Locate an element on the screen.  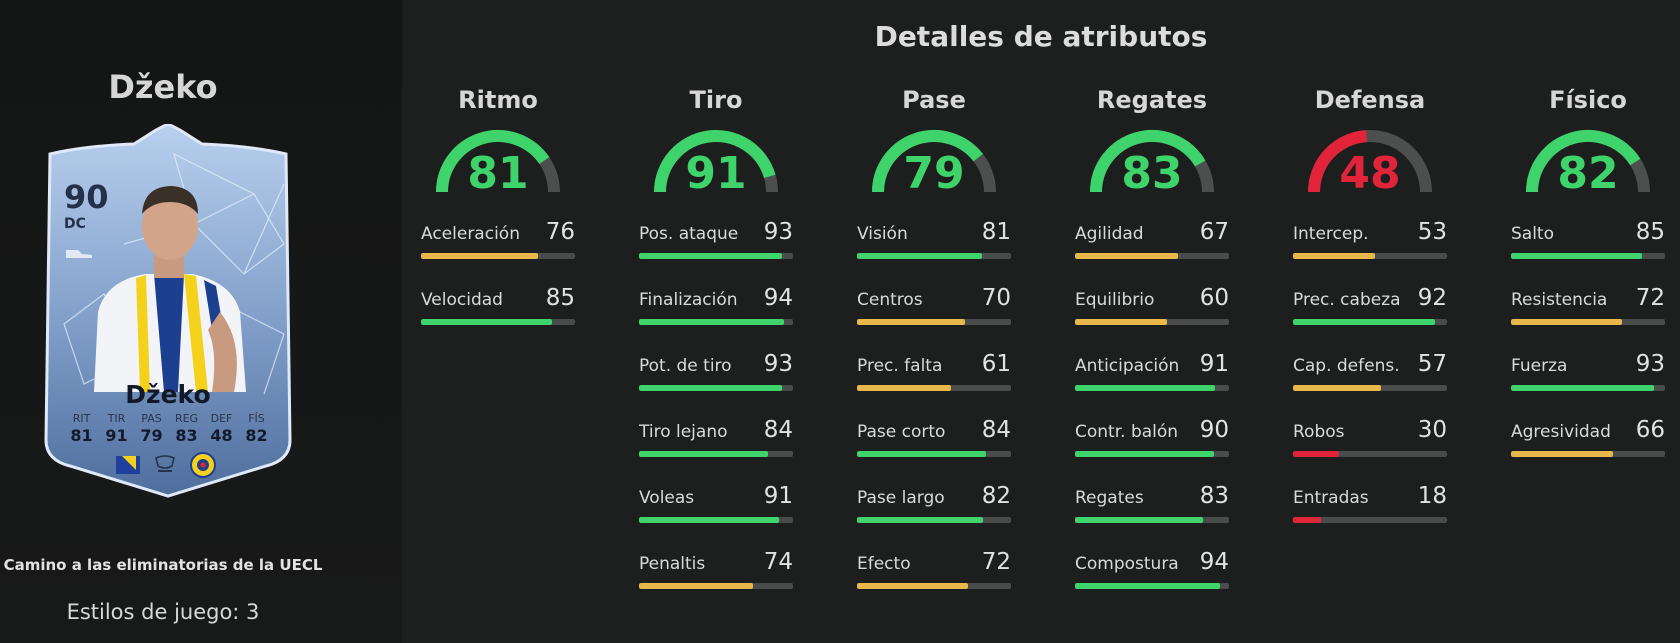
category-gauge: 83 is located at coordinates (1152, 161).